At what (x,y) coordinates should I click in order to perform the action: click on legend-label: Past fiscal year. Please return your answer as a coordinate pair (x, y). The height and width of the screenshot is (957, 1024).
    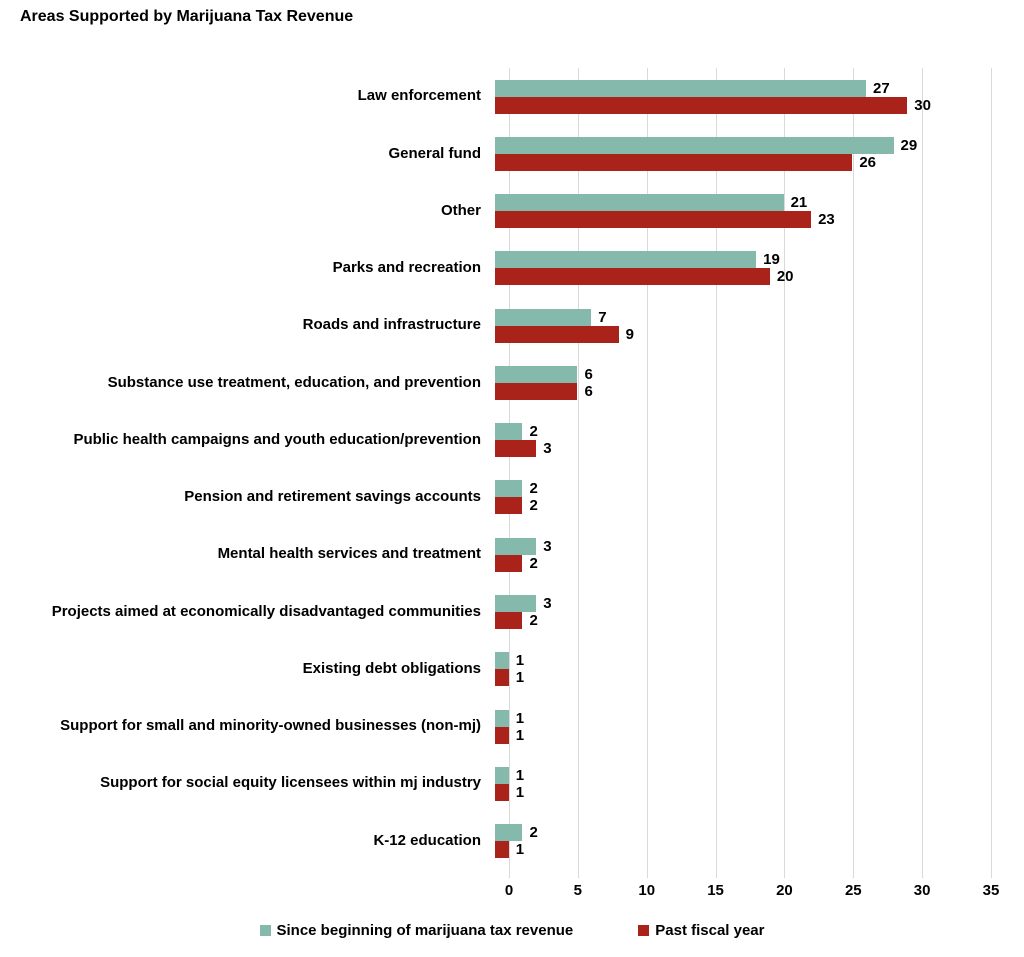
    Looking at the image, I should click on (710, 930).